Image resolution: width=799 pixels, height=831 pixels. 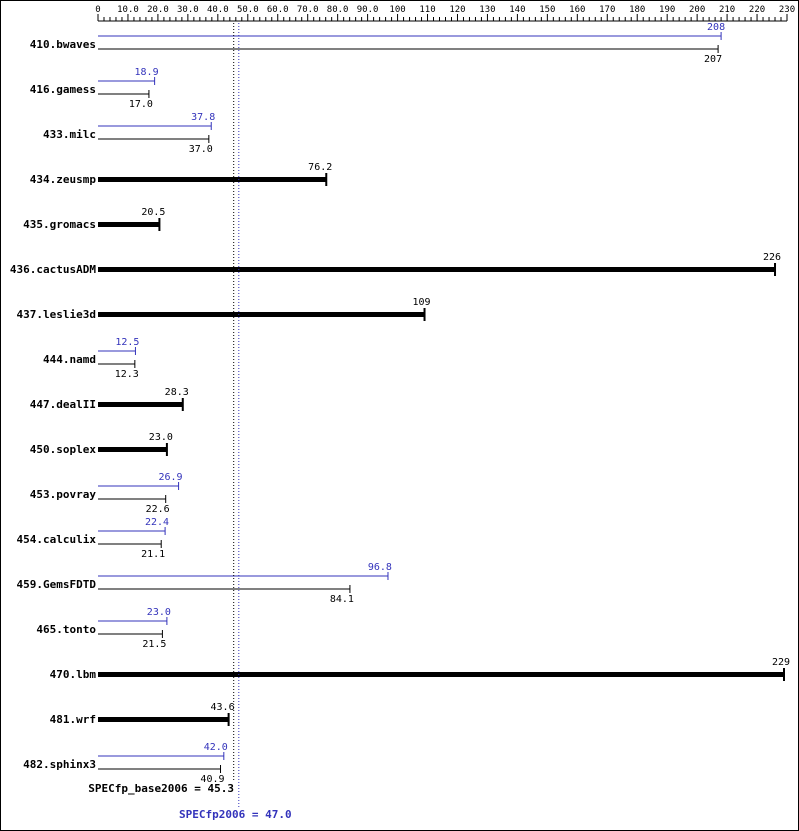 I want to click on axis-tick-label: 170, so click(x=607, y=10).